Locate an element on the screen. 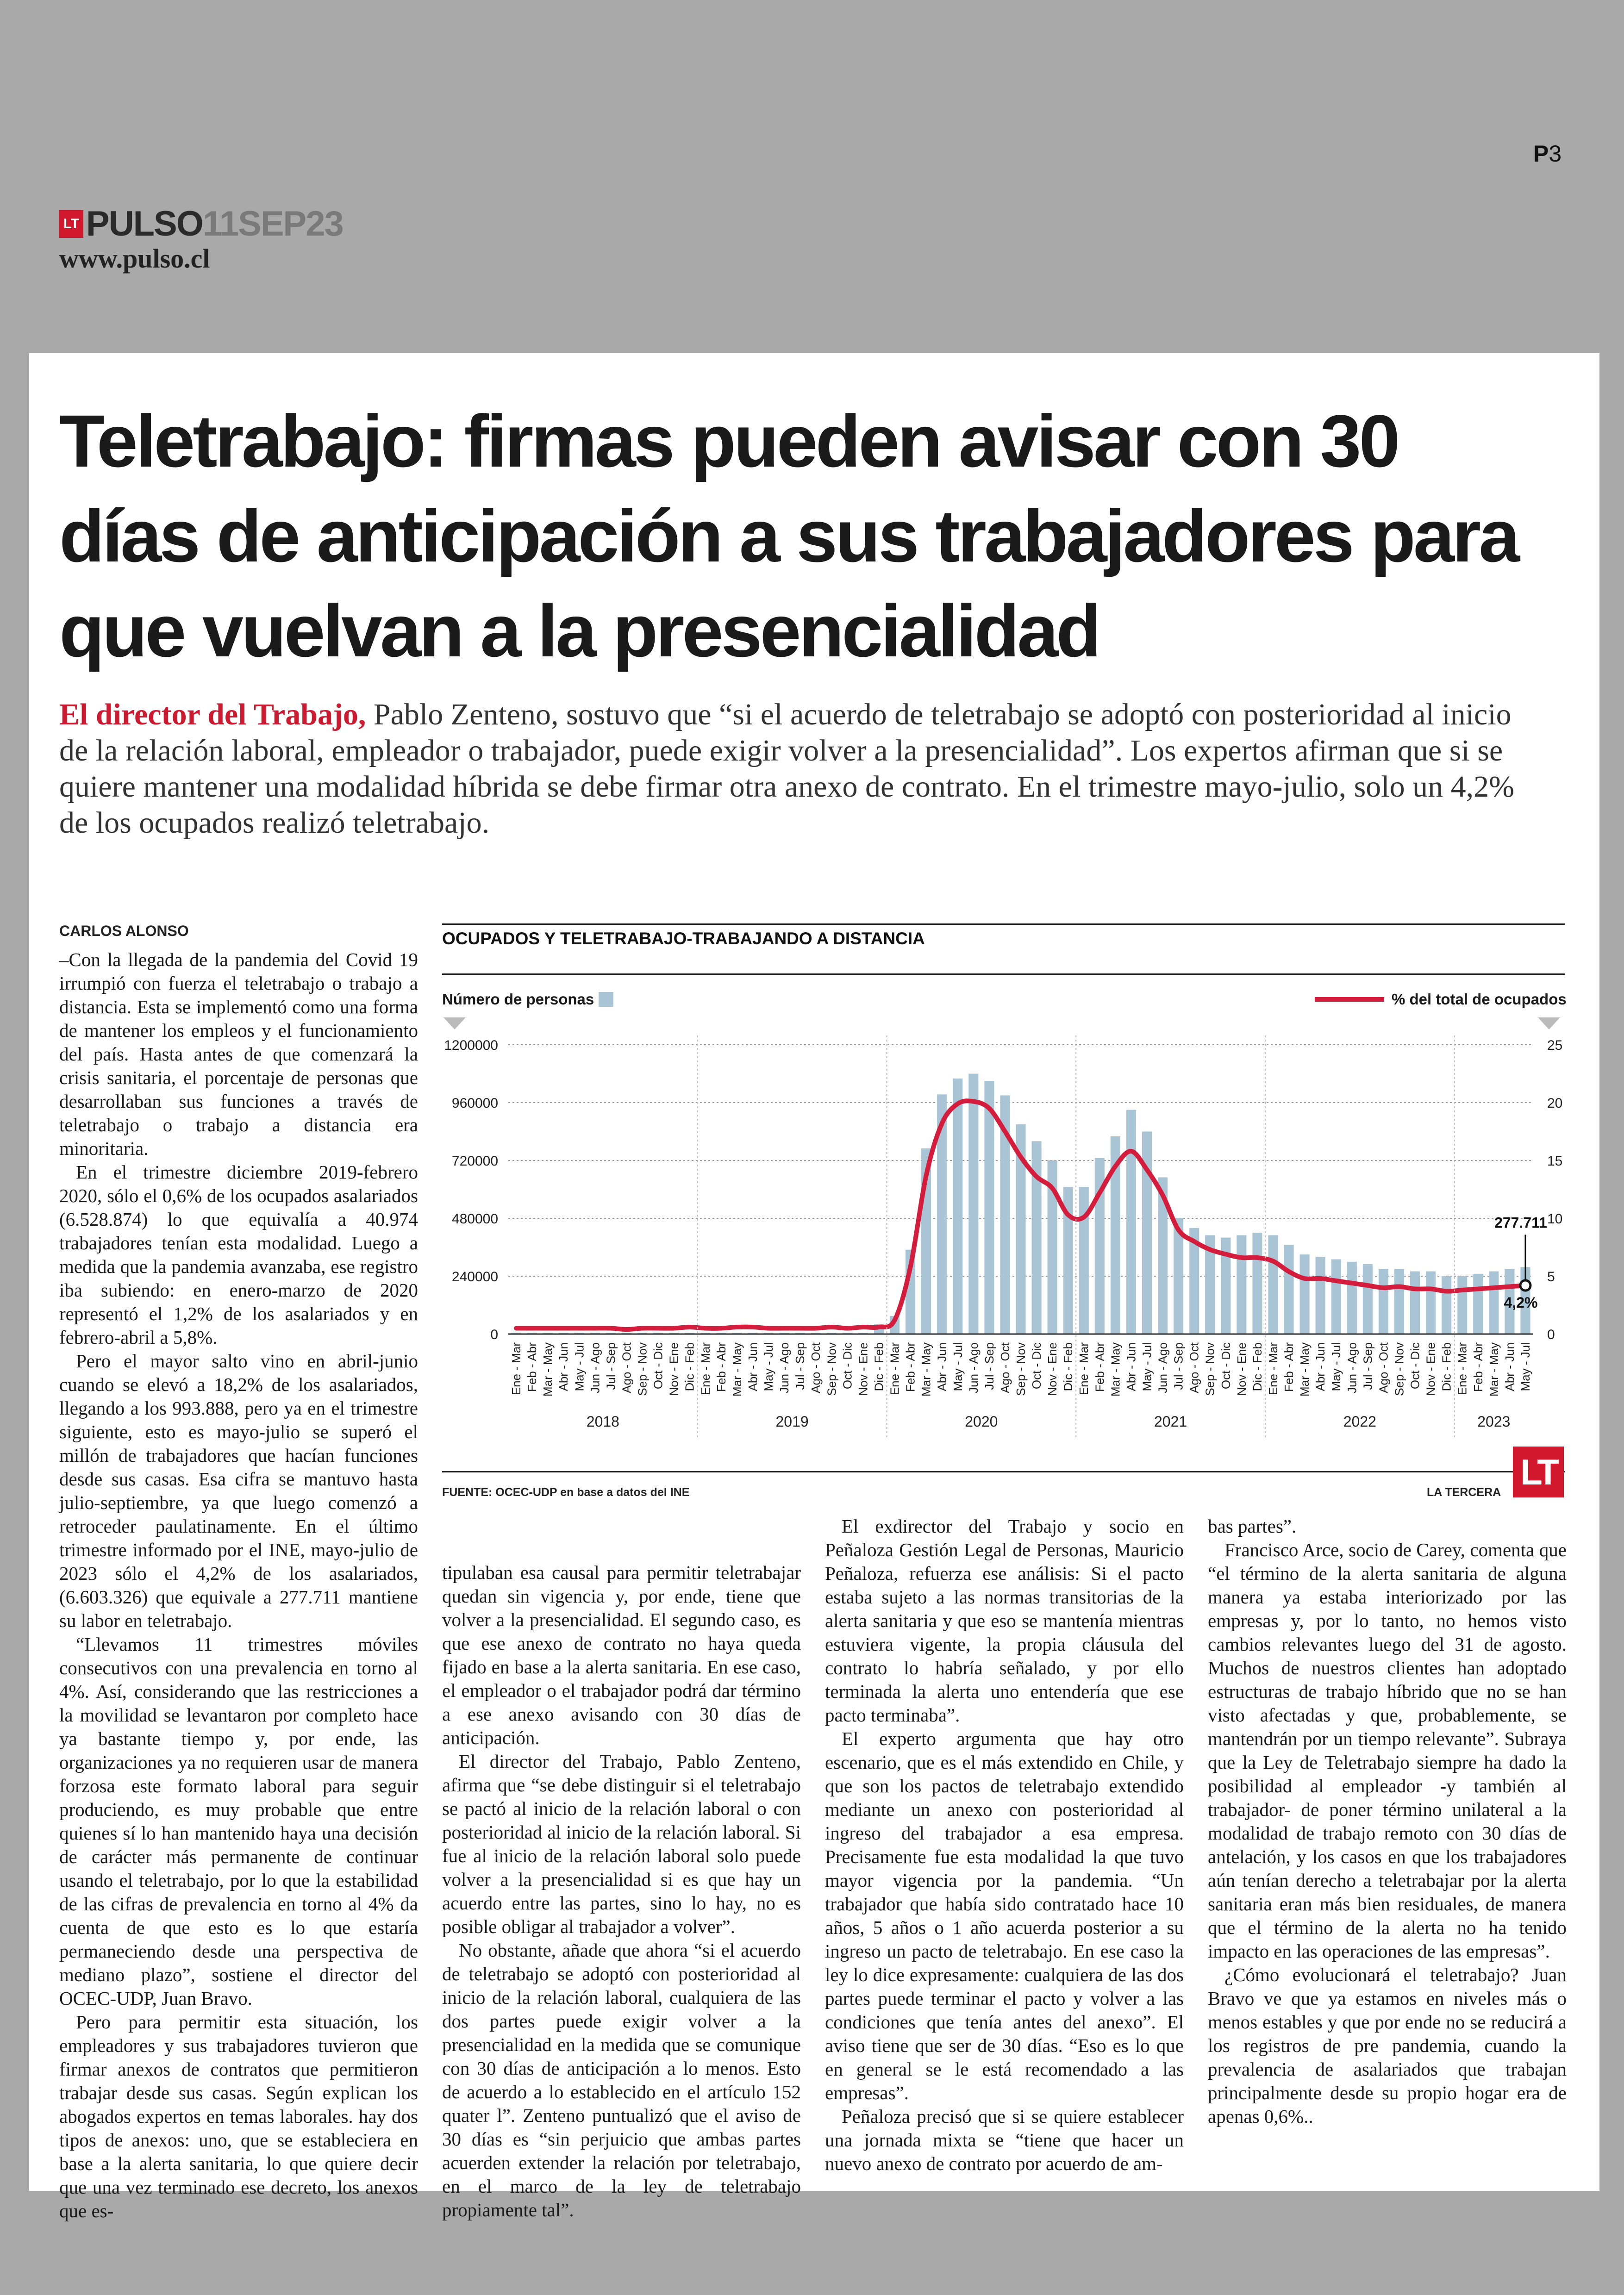  la-tercera-logo: LT is located at coordinates (1538, 1472).